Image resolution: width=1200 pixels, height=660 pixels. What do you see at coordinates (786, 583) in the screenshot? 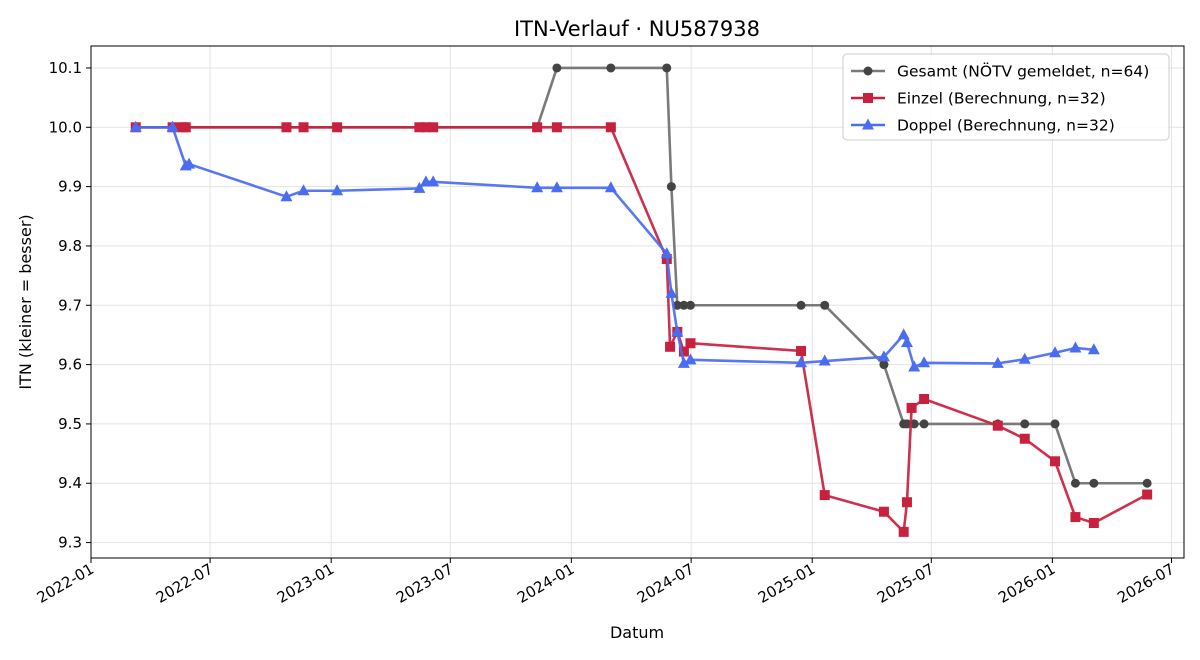
I see `x-tick-label: 2025-01` at bounding box center [786, 583].